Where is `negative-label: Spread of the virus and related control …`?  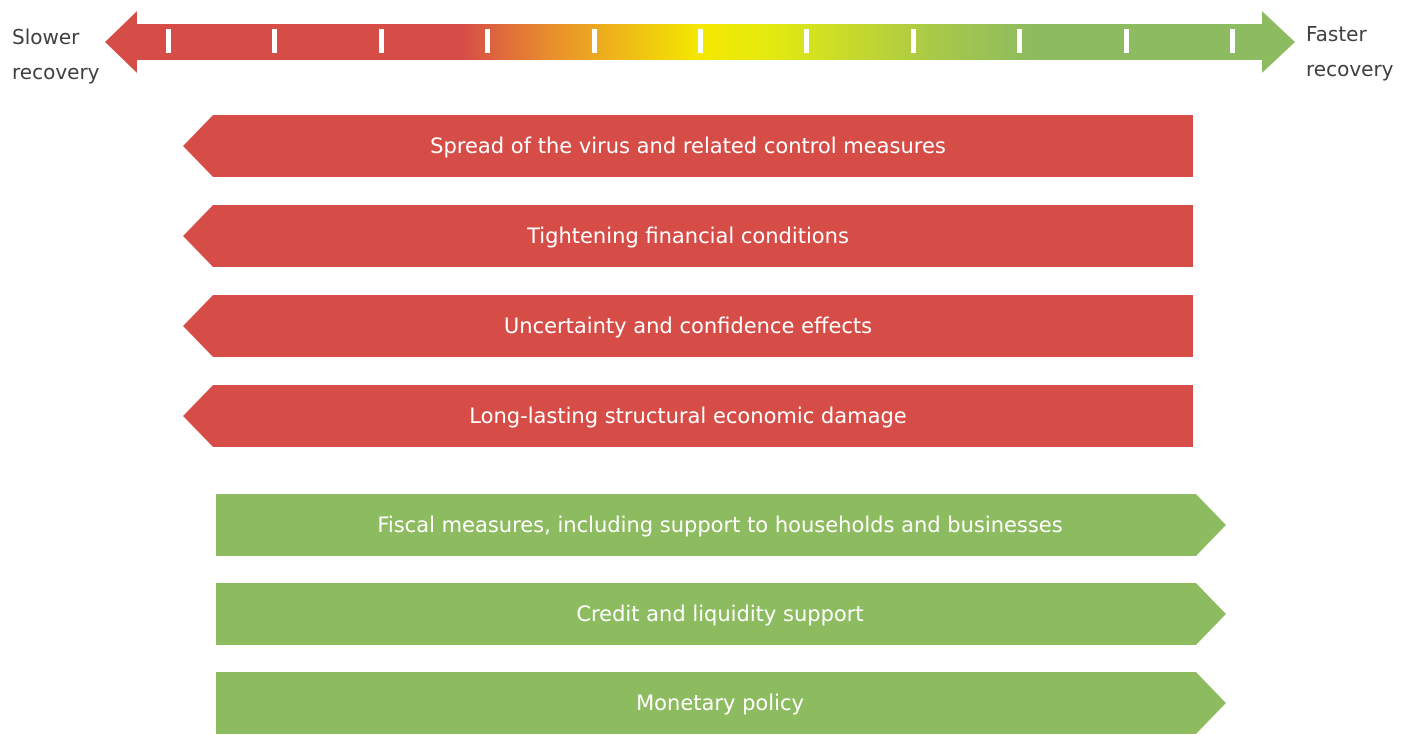 negative-label: Spread of the virus and related control … is located at coordinates (688, 146).